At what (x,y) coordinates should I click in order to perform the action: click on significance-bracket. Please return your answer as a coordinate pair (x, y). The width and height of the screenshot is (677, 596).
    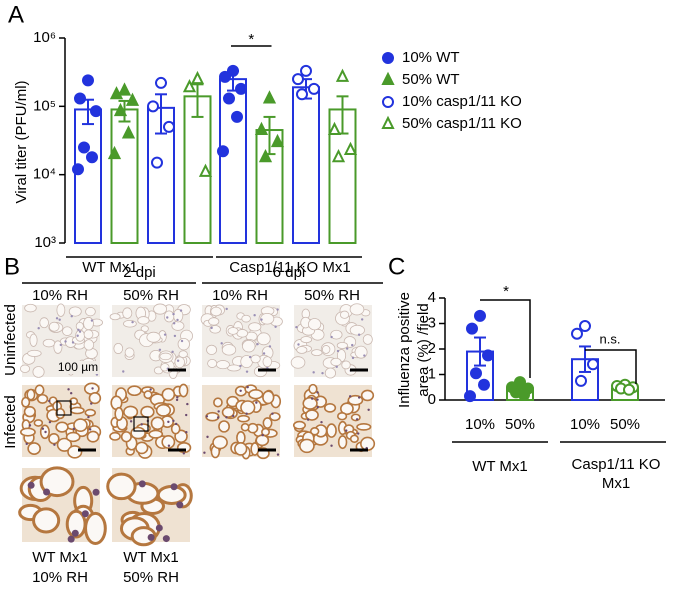
    Looking at the image, I should click on (611, 366).